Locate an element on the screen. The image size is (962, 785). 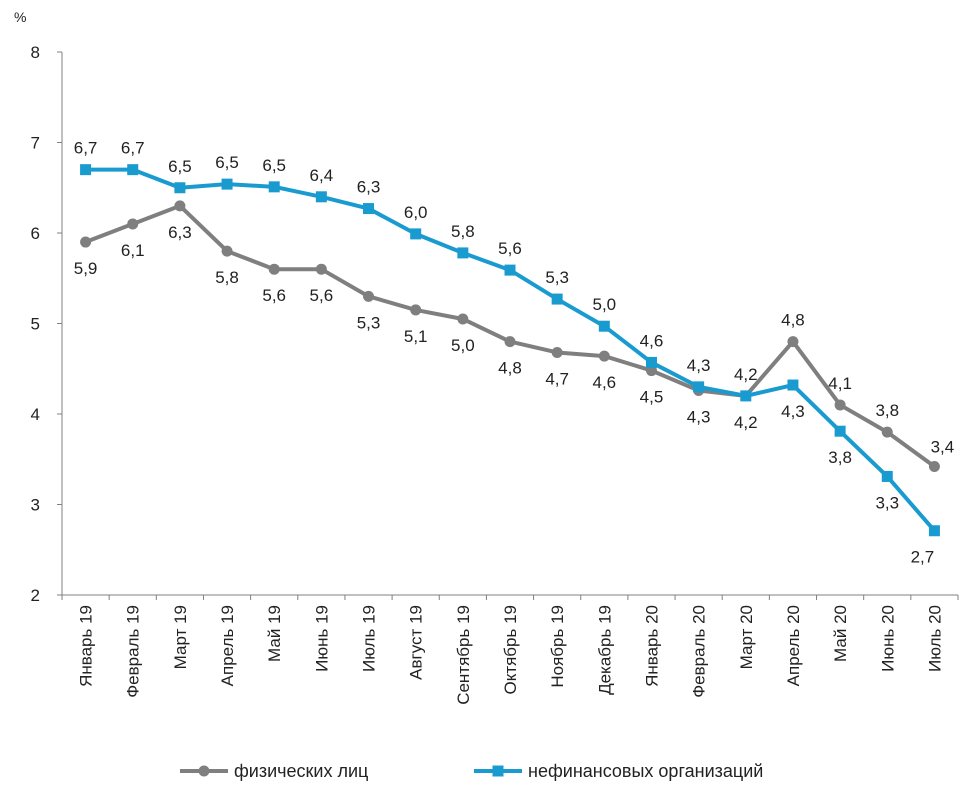
data-label: 4,1 is located at coordinates (840, 383).